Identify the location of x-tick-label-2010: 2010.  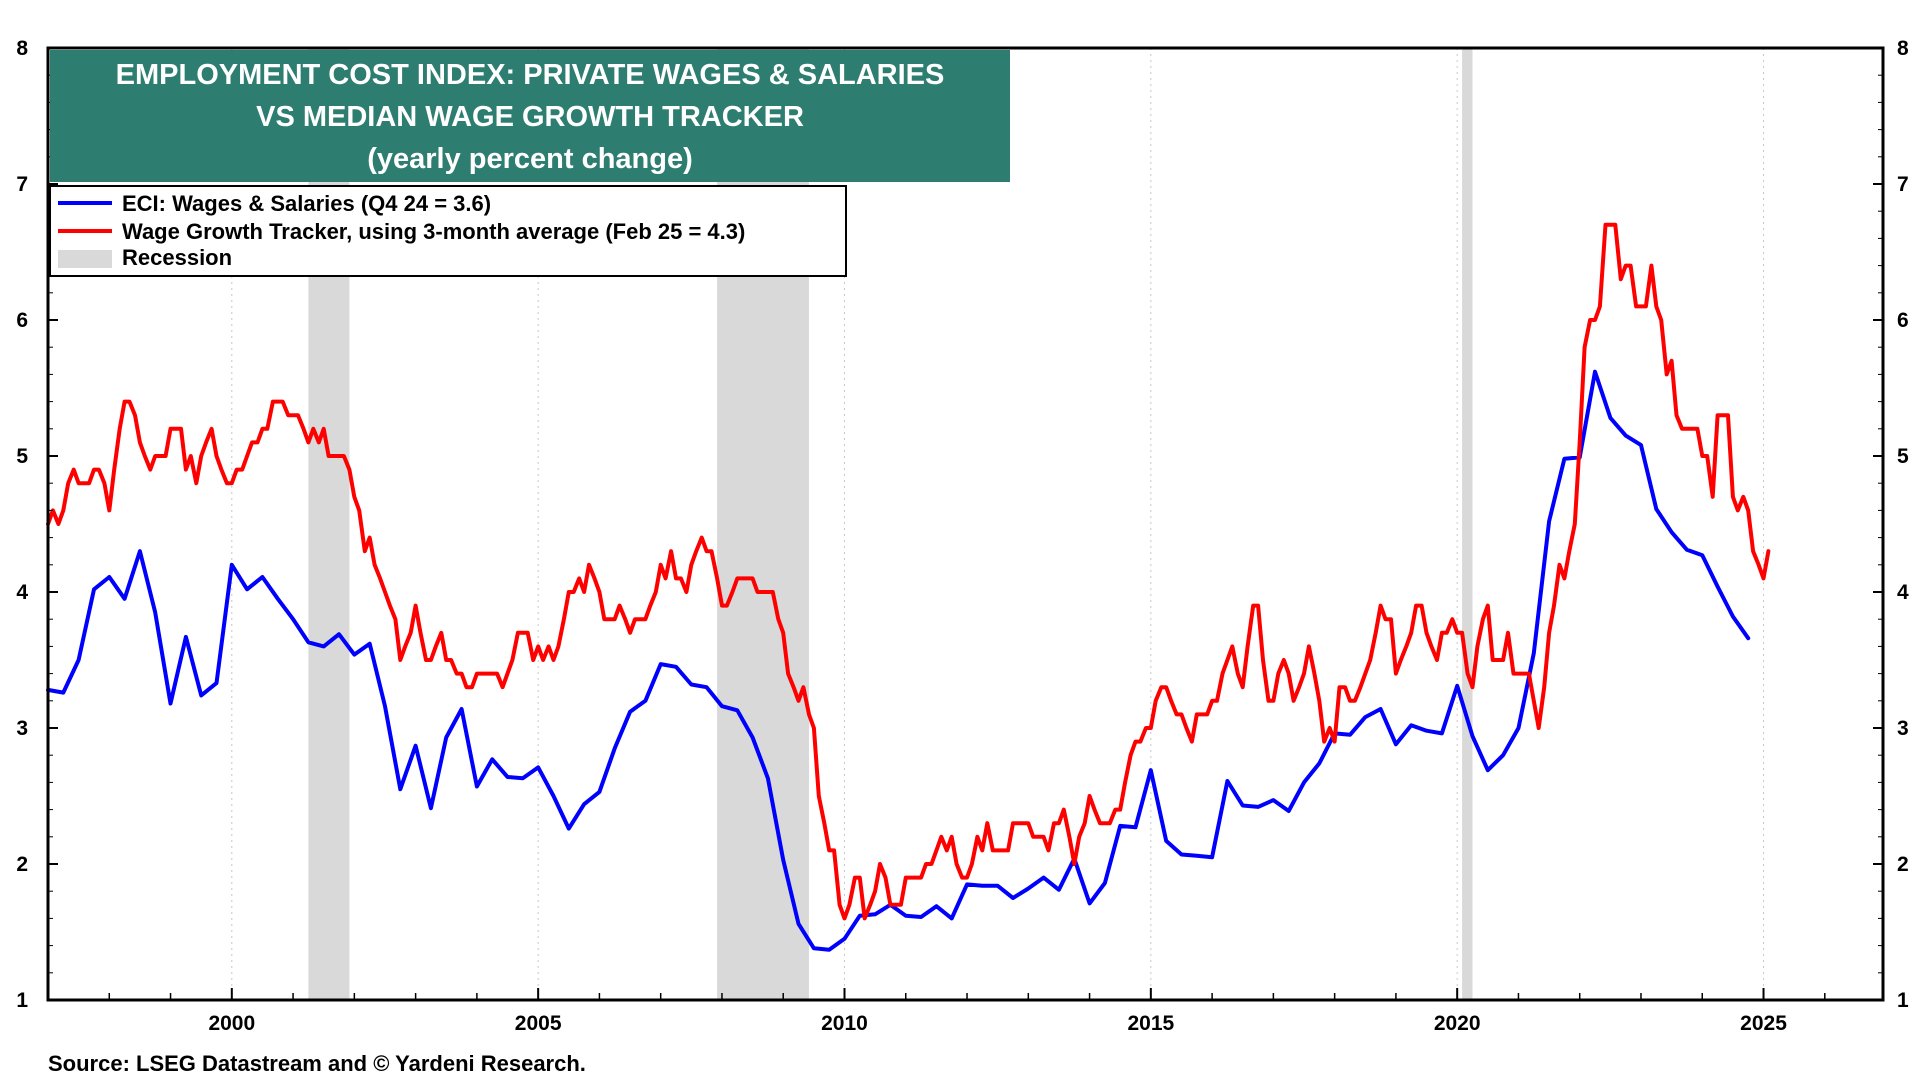
(844, 1023).